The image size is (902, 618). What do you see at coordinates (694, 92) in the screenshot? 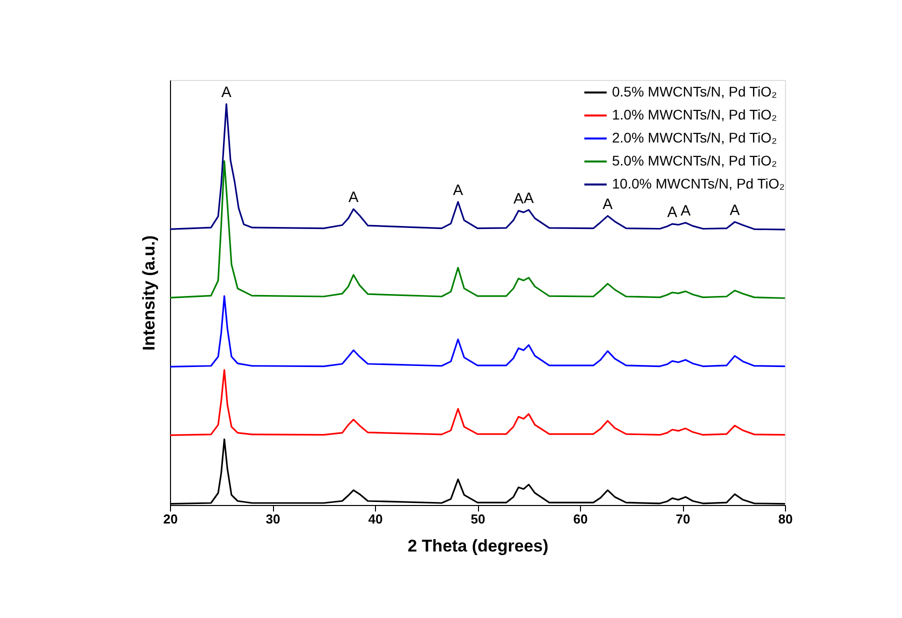
I see `legend-label: 0.5% MWCNTs/N, Pd TiO₂` at bounding box center [694, 92].